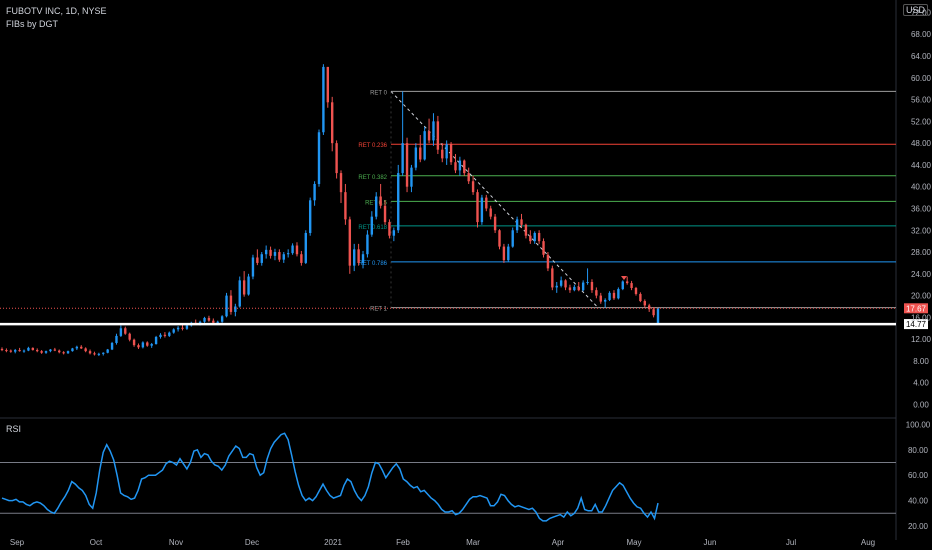 The image size is (932, 550). Describe the element at coordinates (176, 542) in the screenshot. I see `time-tick-label: Nov` at that location.